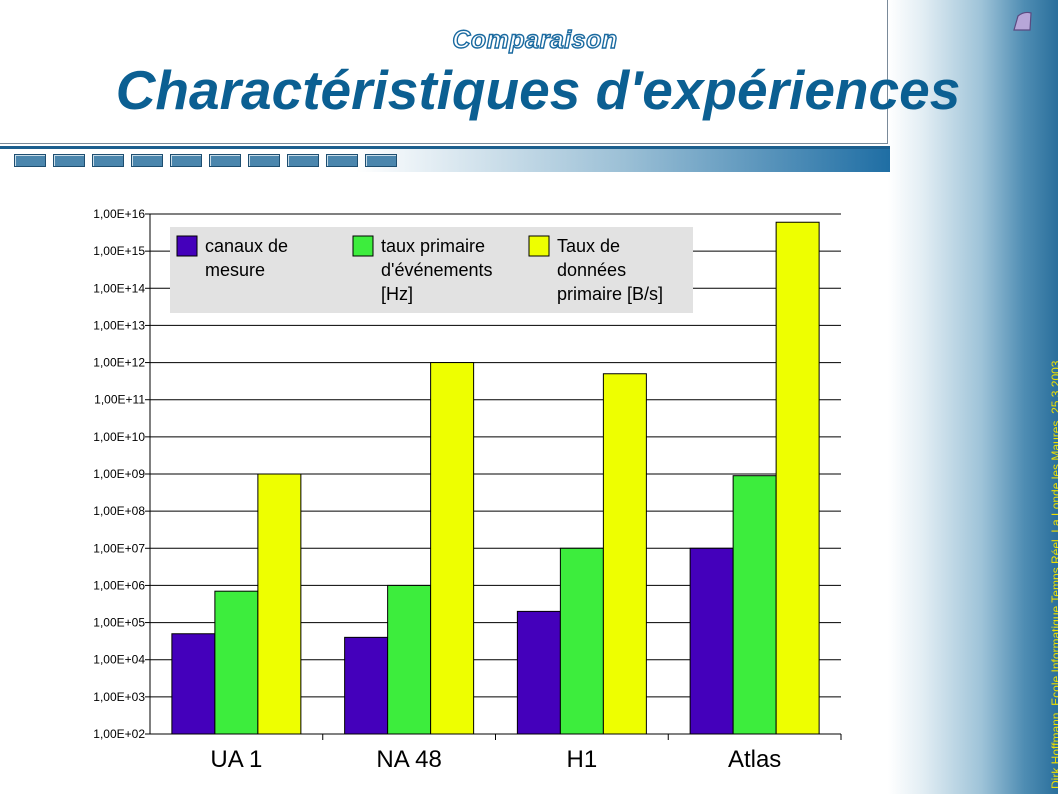 The image size is (1058, 794). What do you see at coordinates (119, 400) in the screenshot?
I see `y-tick-label: 1,00E+11` at bounding box center [119, 400].